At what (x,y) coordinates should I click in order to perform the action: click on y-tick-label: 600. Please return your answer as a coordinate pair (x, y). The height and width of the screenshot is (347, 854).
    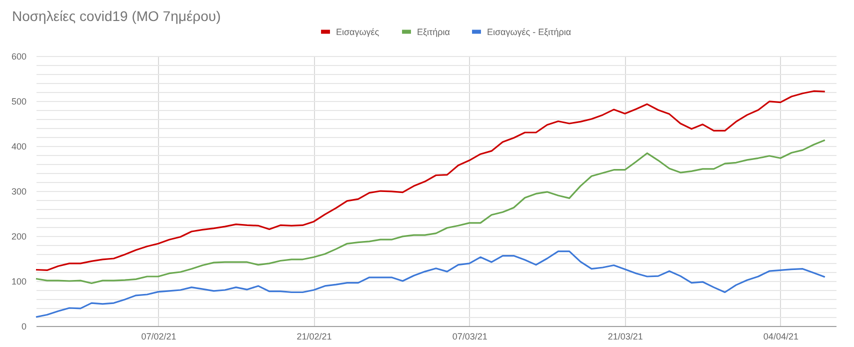
    Looking at the image, I should click on (18, 57).